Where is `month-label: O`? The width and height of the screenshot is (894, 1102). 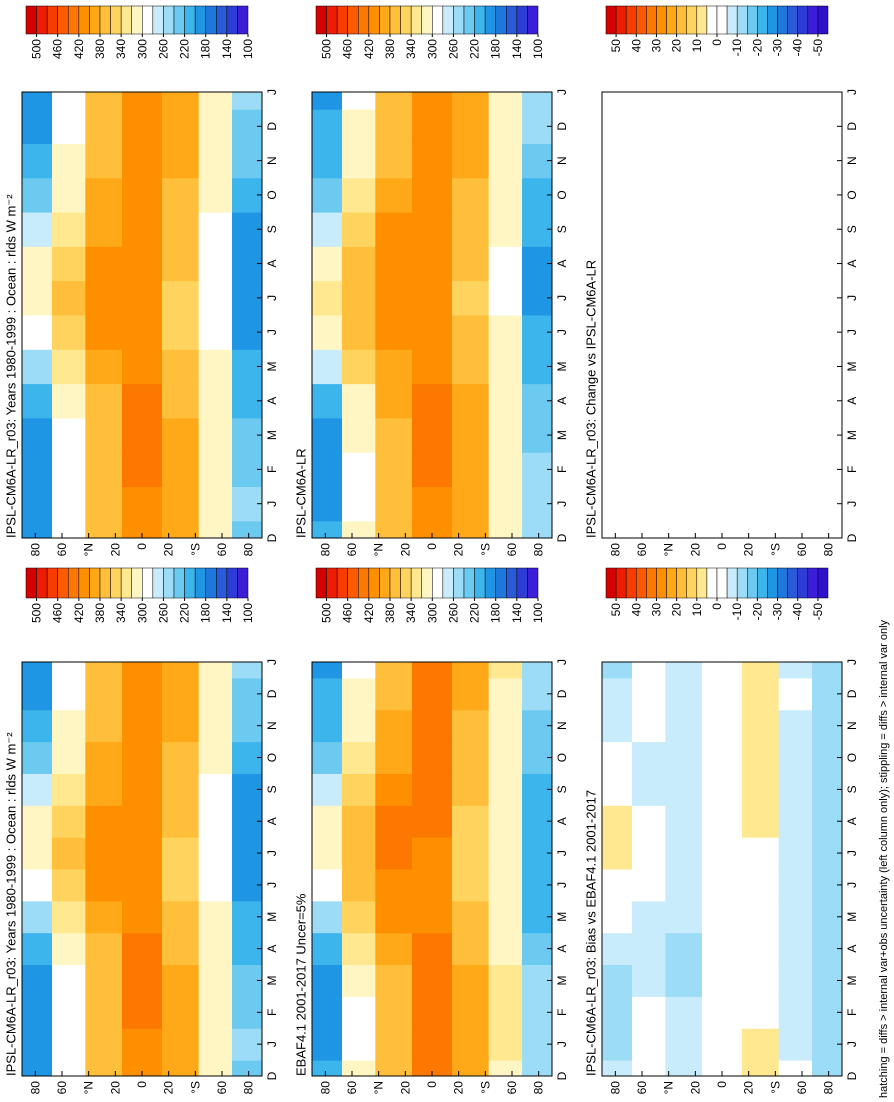 month-label: O is located at coordinates (852, 757).